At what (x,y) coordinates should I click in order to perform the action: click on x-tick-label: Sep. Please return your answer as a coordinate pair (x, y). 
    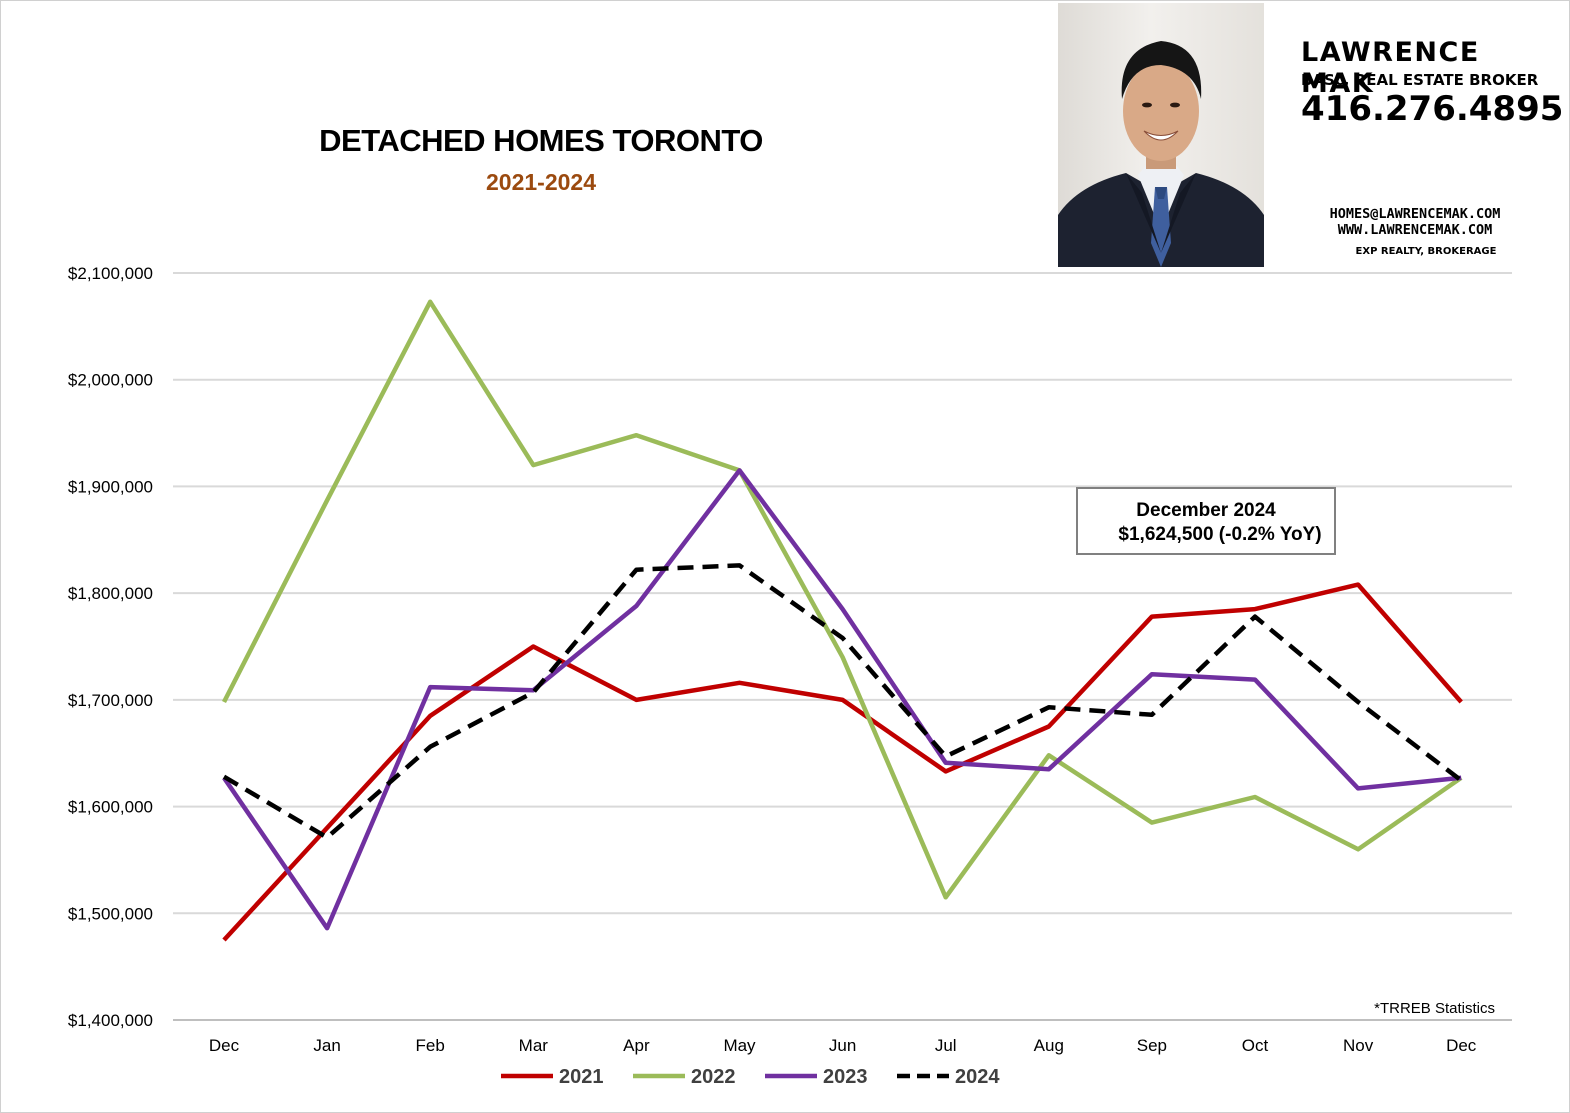
    Looking at the image, I should click on (1152, 1045).